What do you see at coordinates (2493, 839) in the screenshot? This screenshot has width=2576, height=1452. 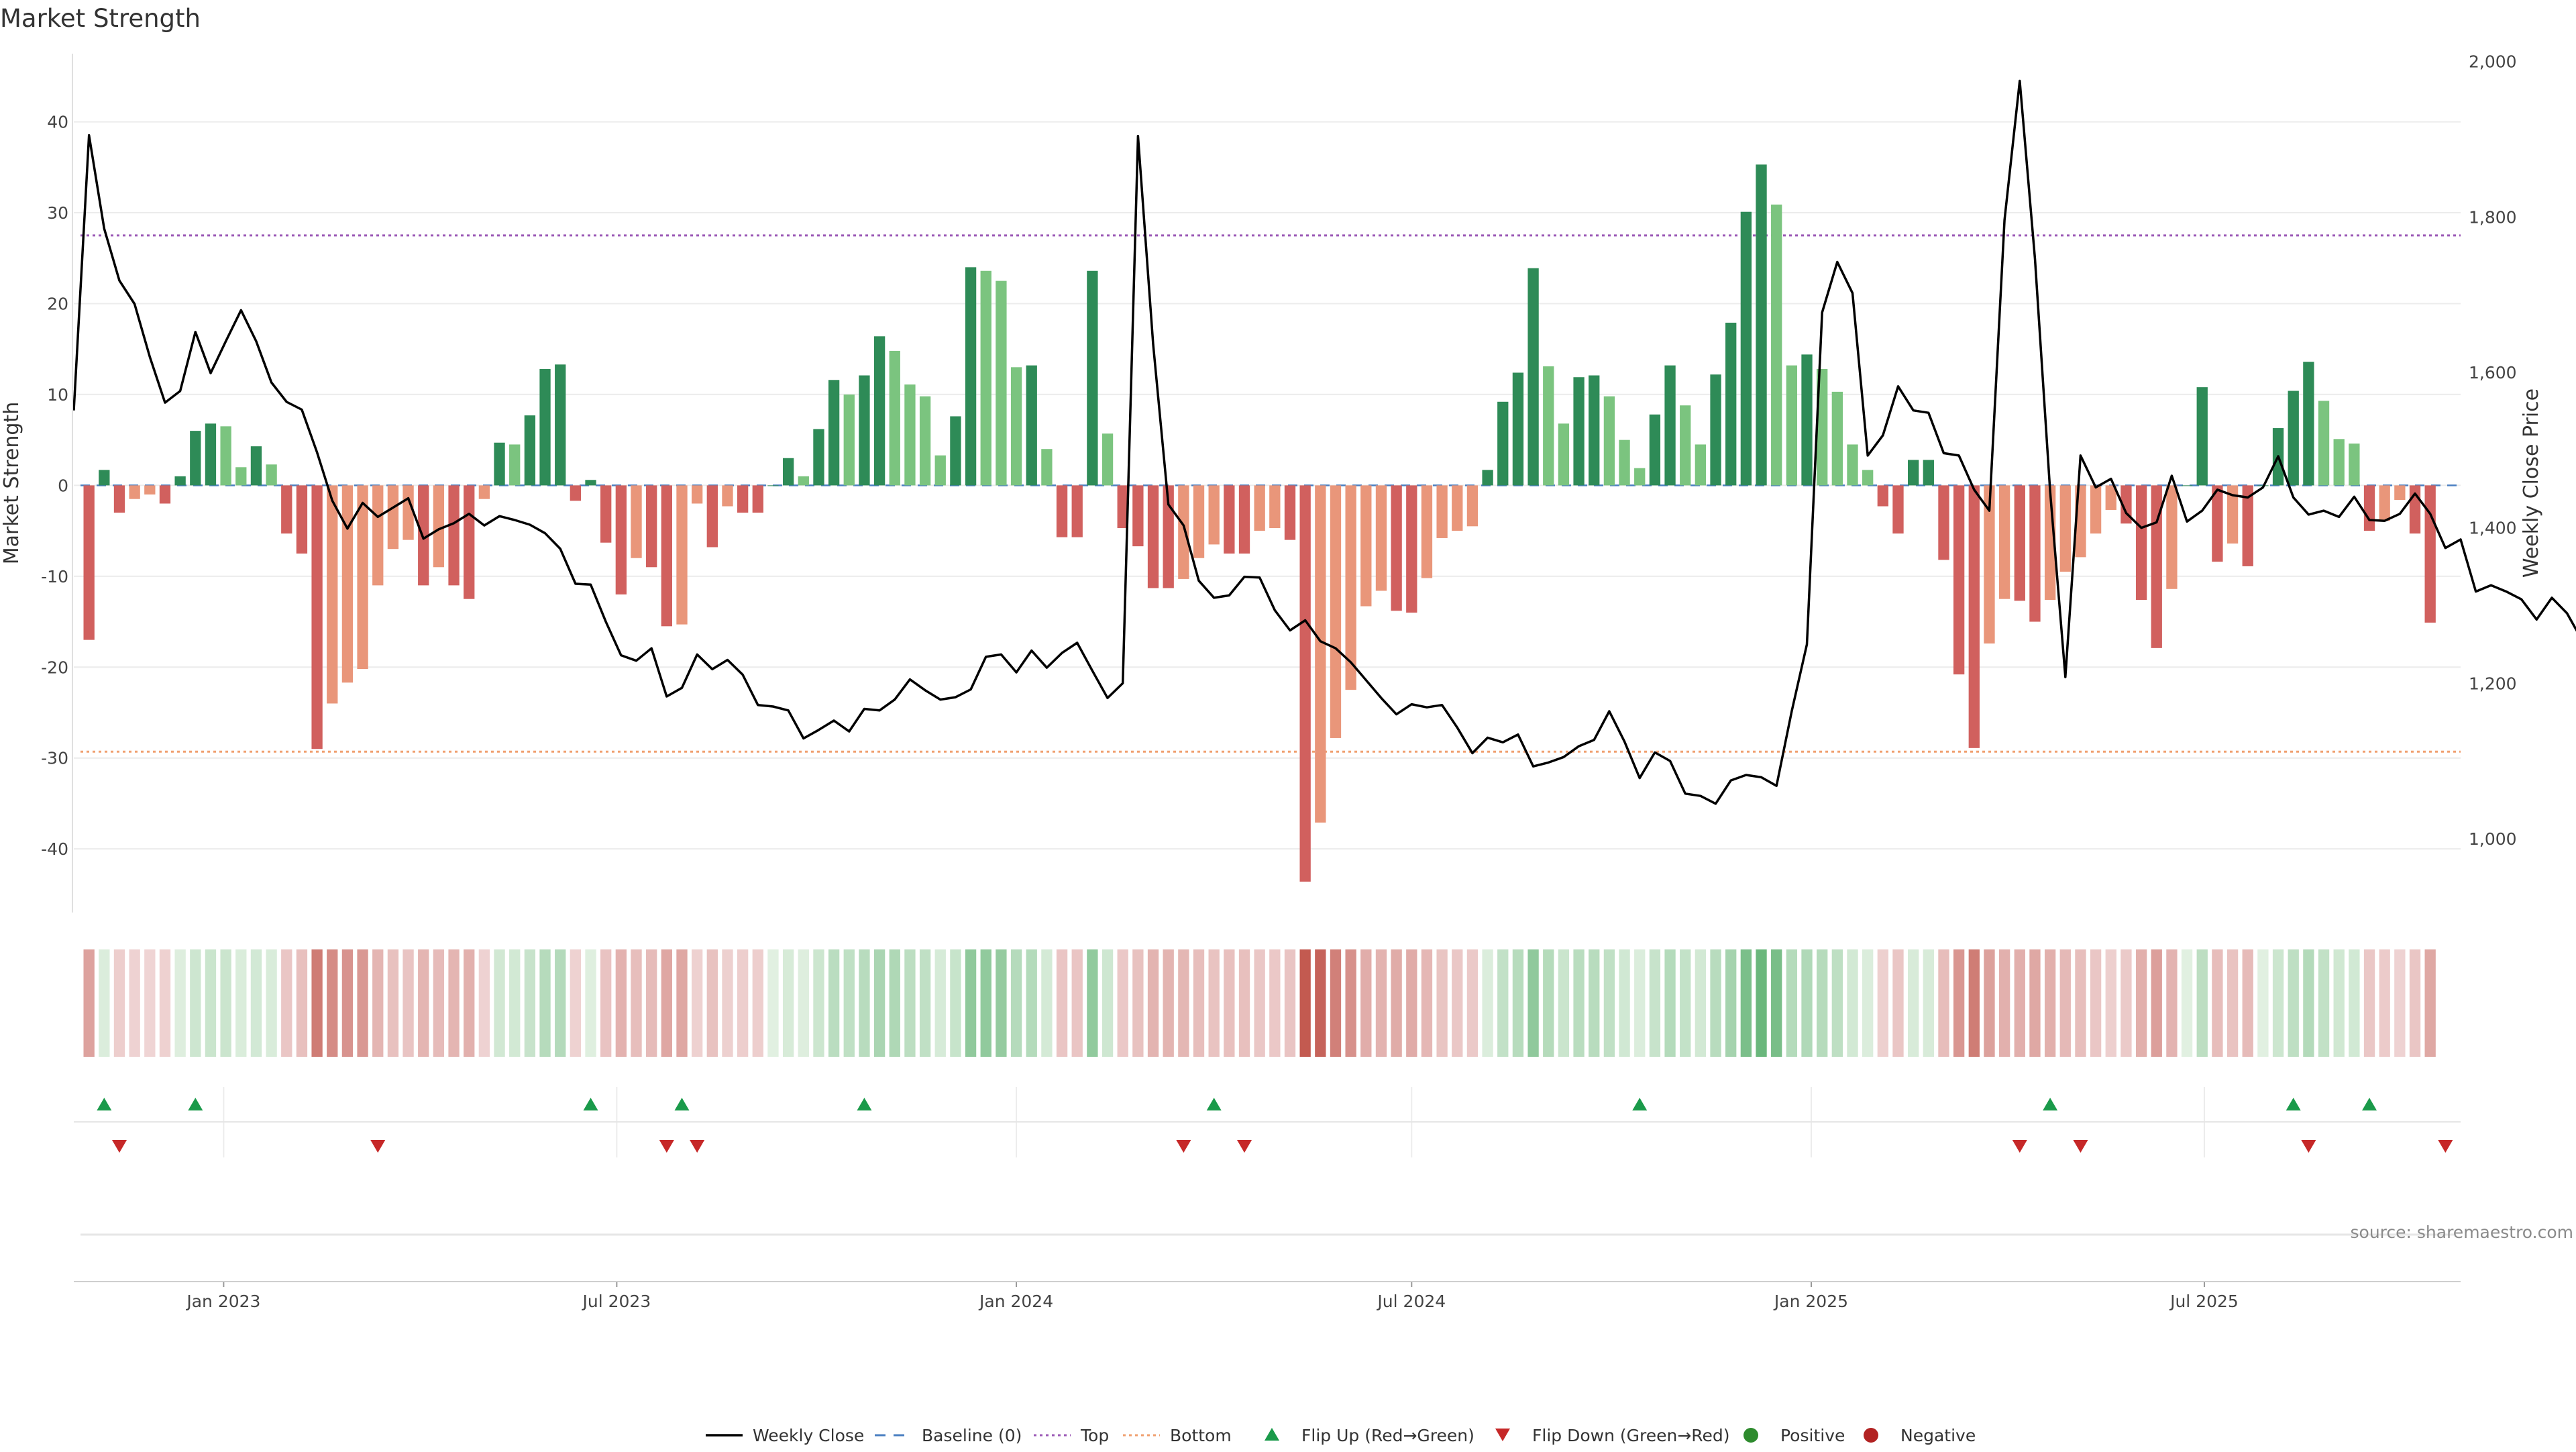 I see `right-tick-label: 1,000` at bounding box center [2493, 839].